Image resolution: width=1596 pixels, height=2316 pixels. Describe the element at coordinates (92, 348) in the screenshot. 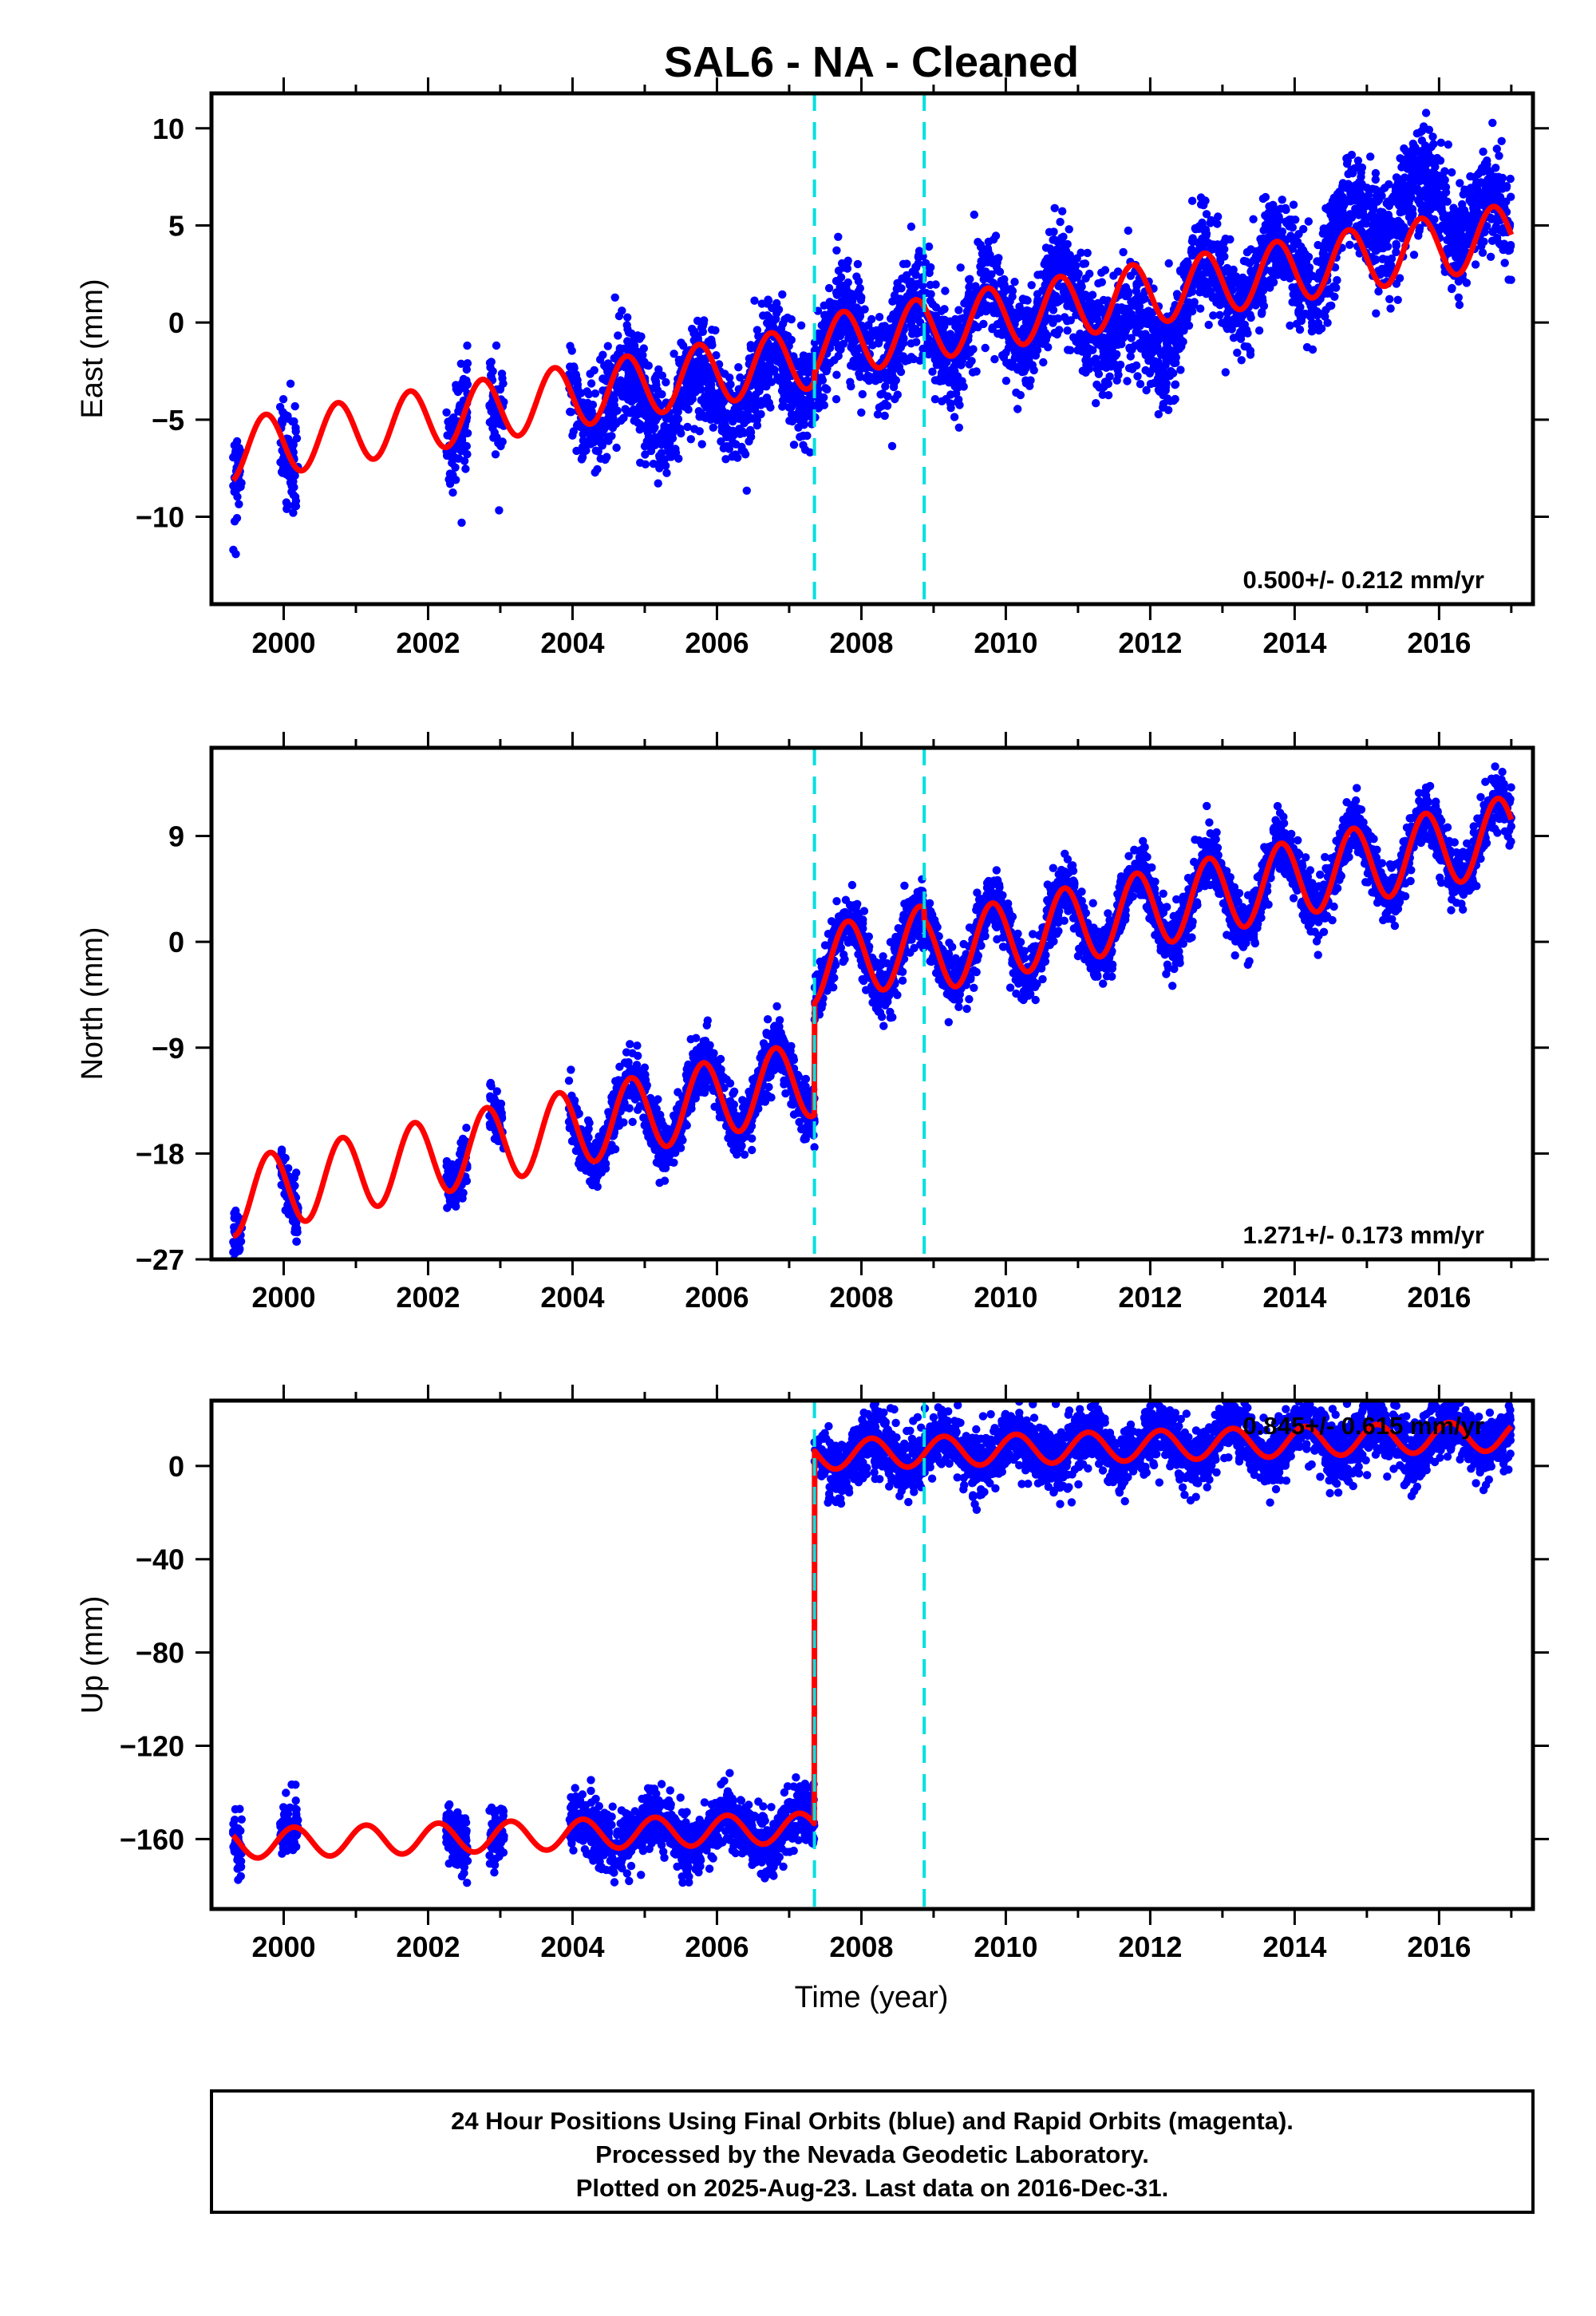

I see `east-y-axis-label: East (mm)` at that location.